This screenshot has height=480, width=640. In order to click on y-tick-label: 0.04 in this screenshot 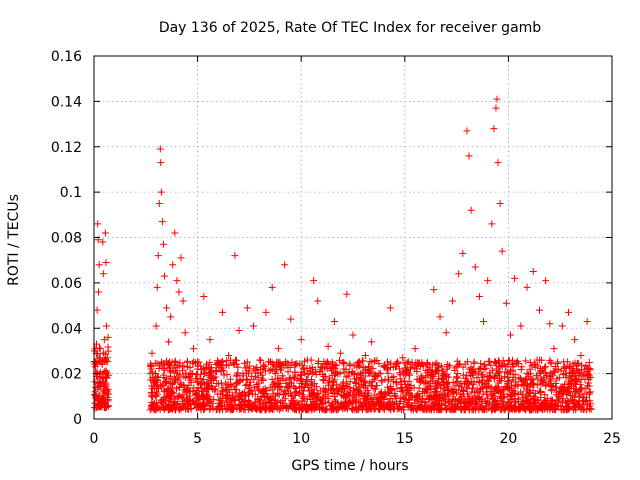, I will do `click(66, 329)`.